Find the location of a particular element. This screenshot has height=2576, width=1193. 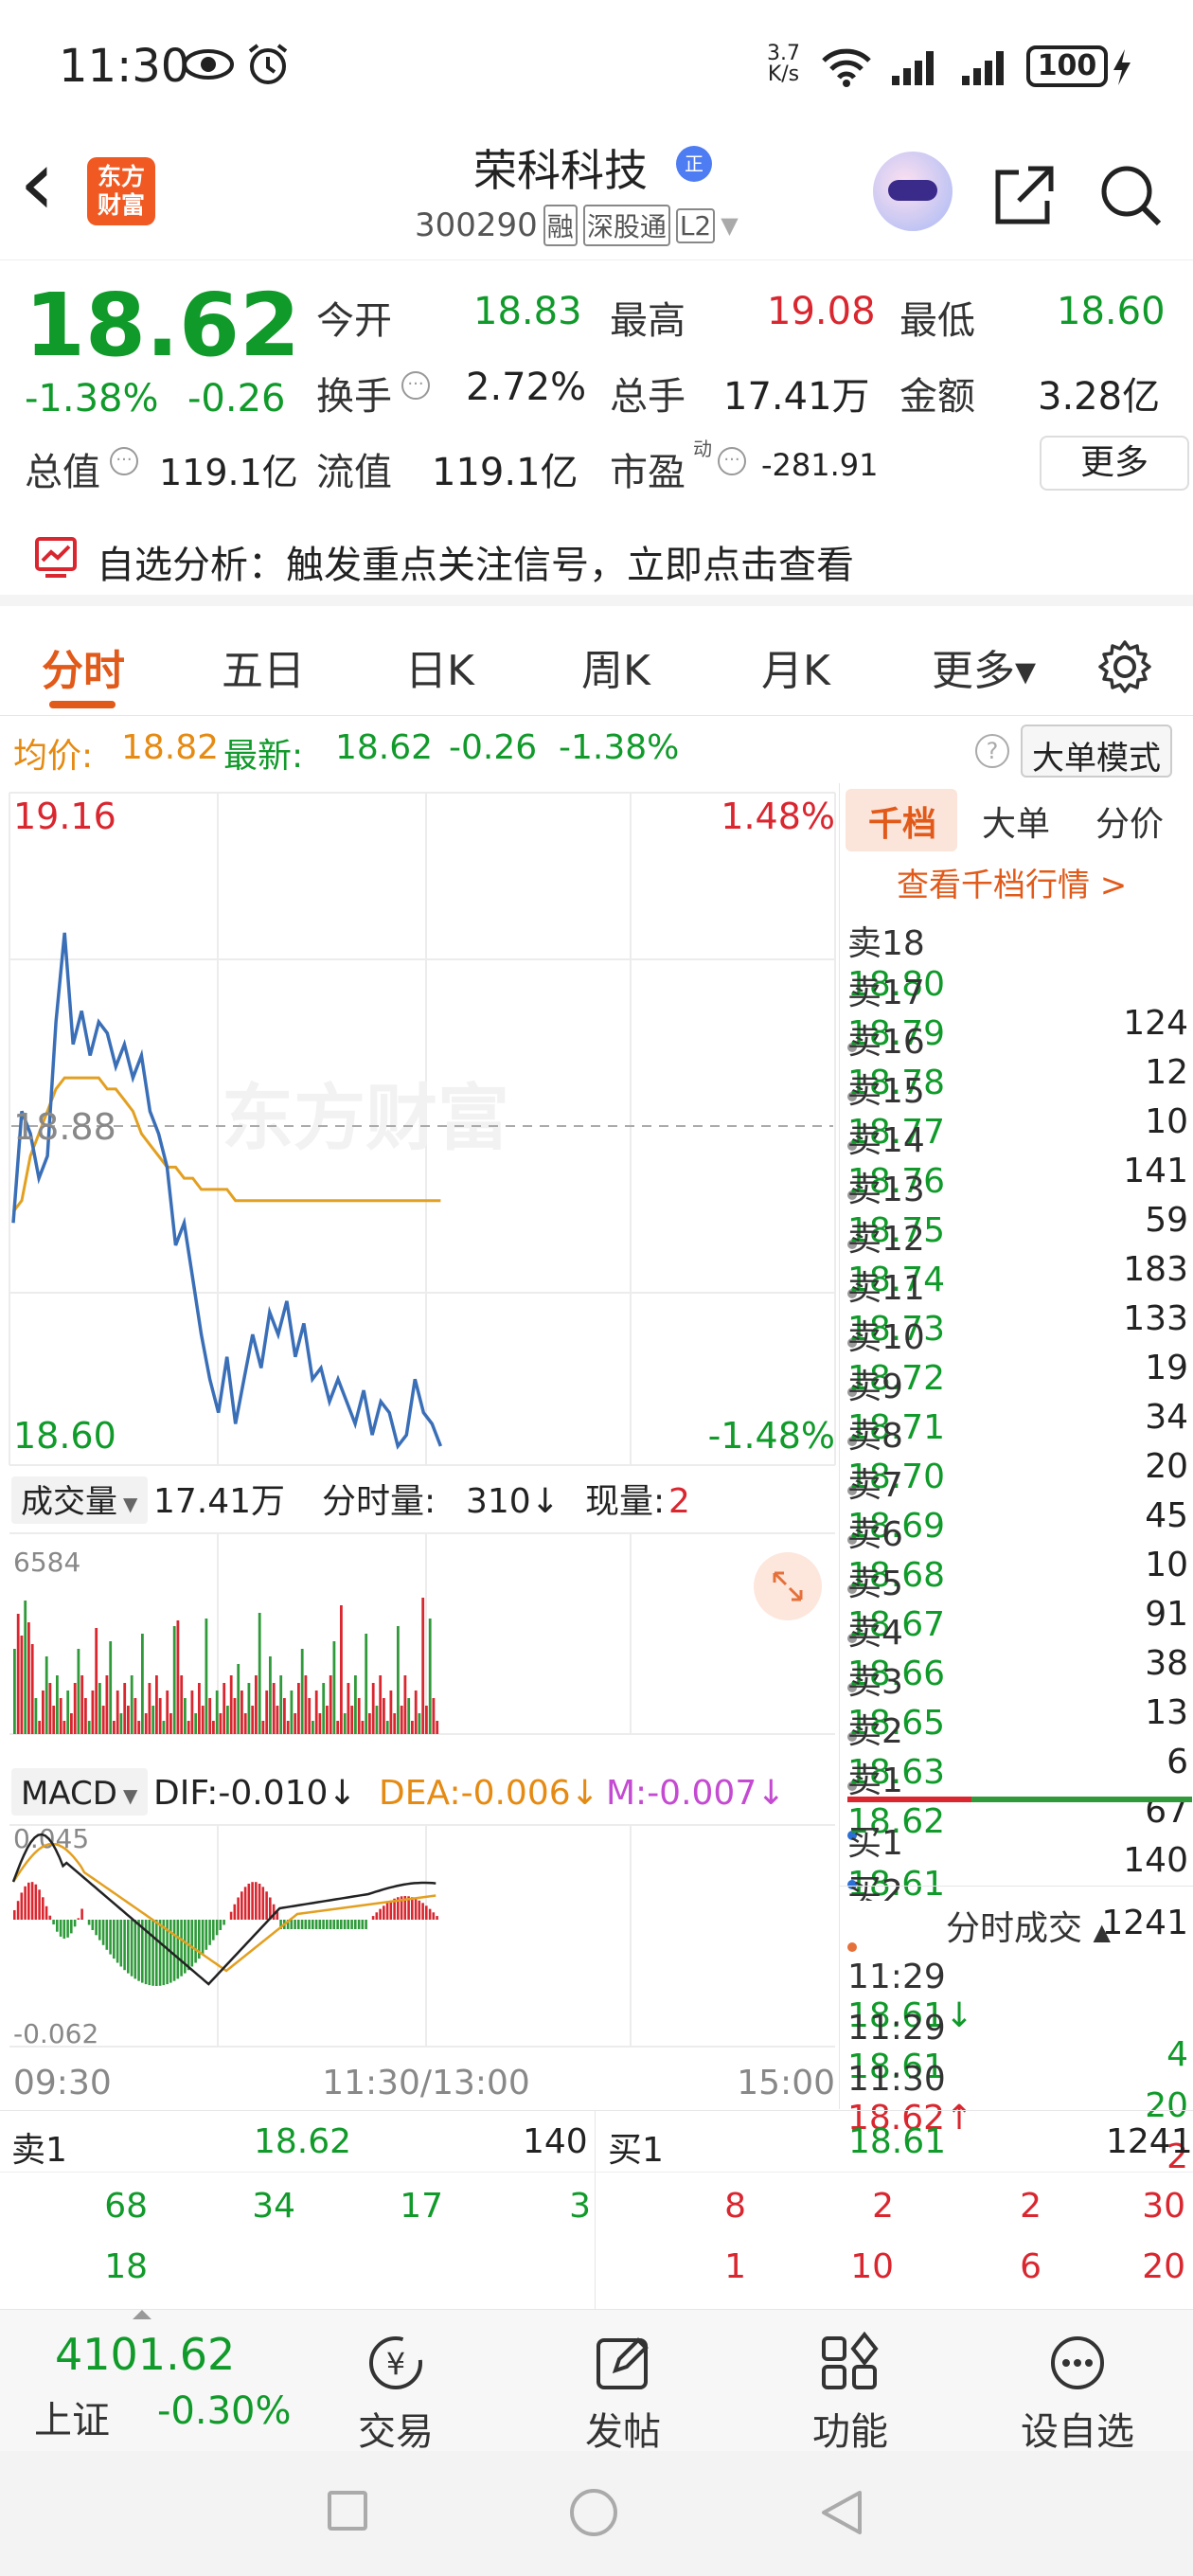

macd-selector: MACD is located at coordinates (69, 1794).